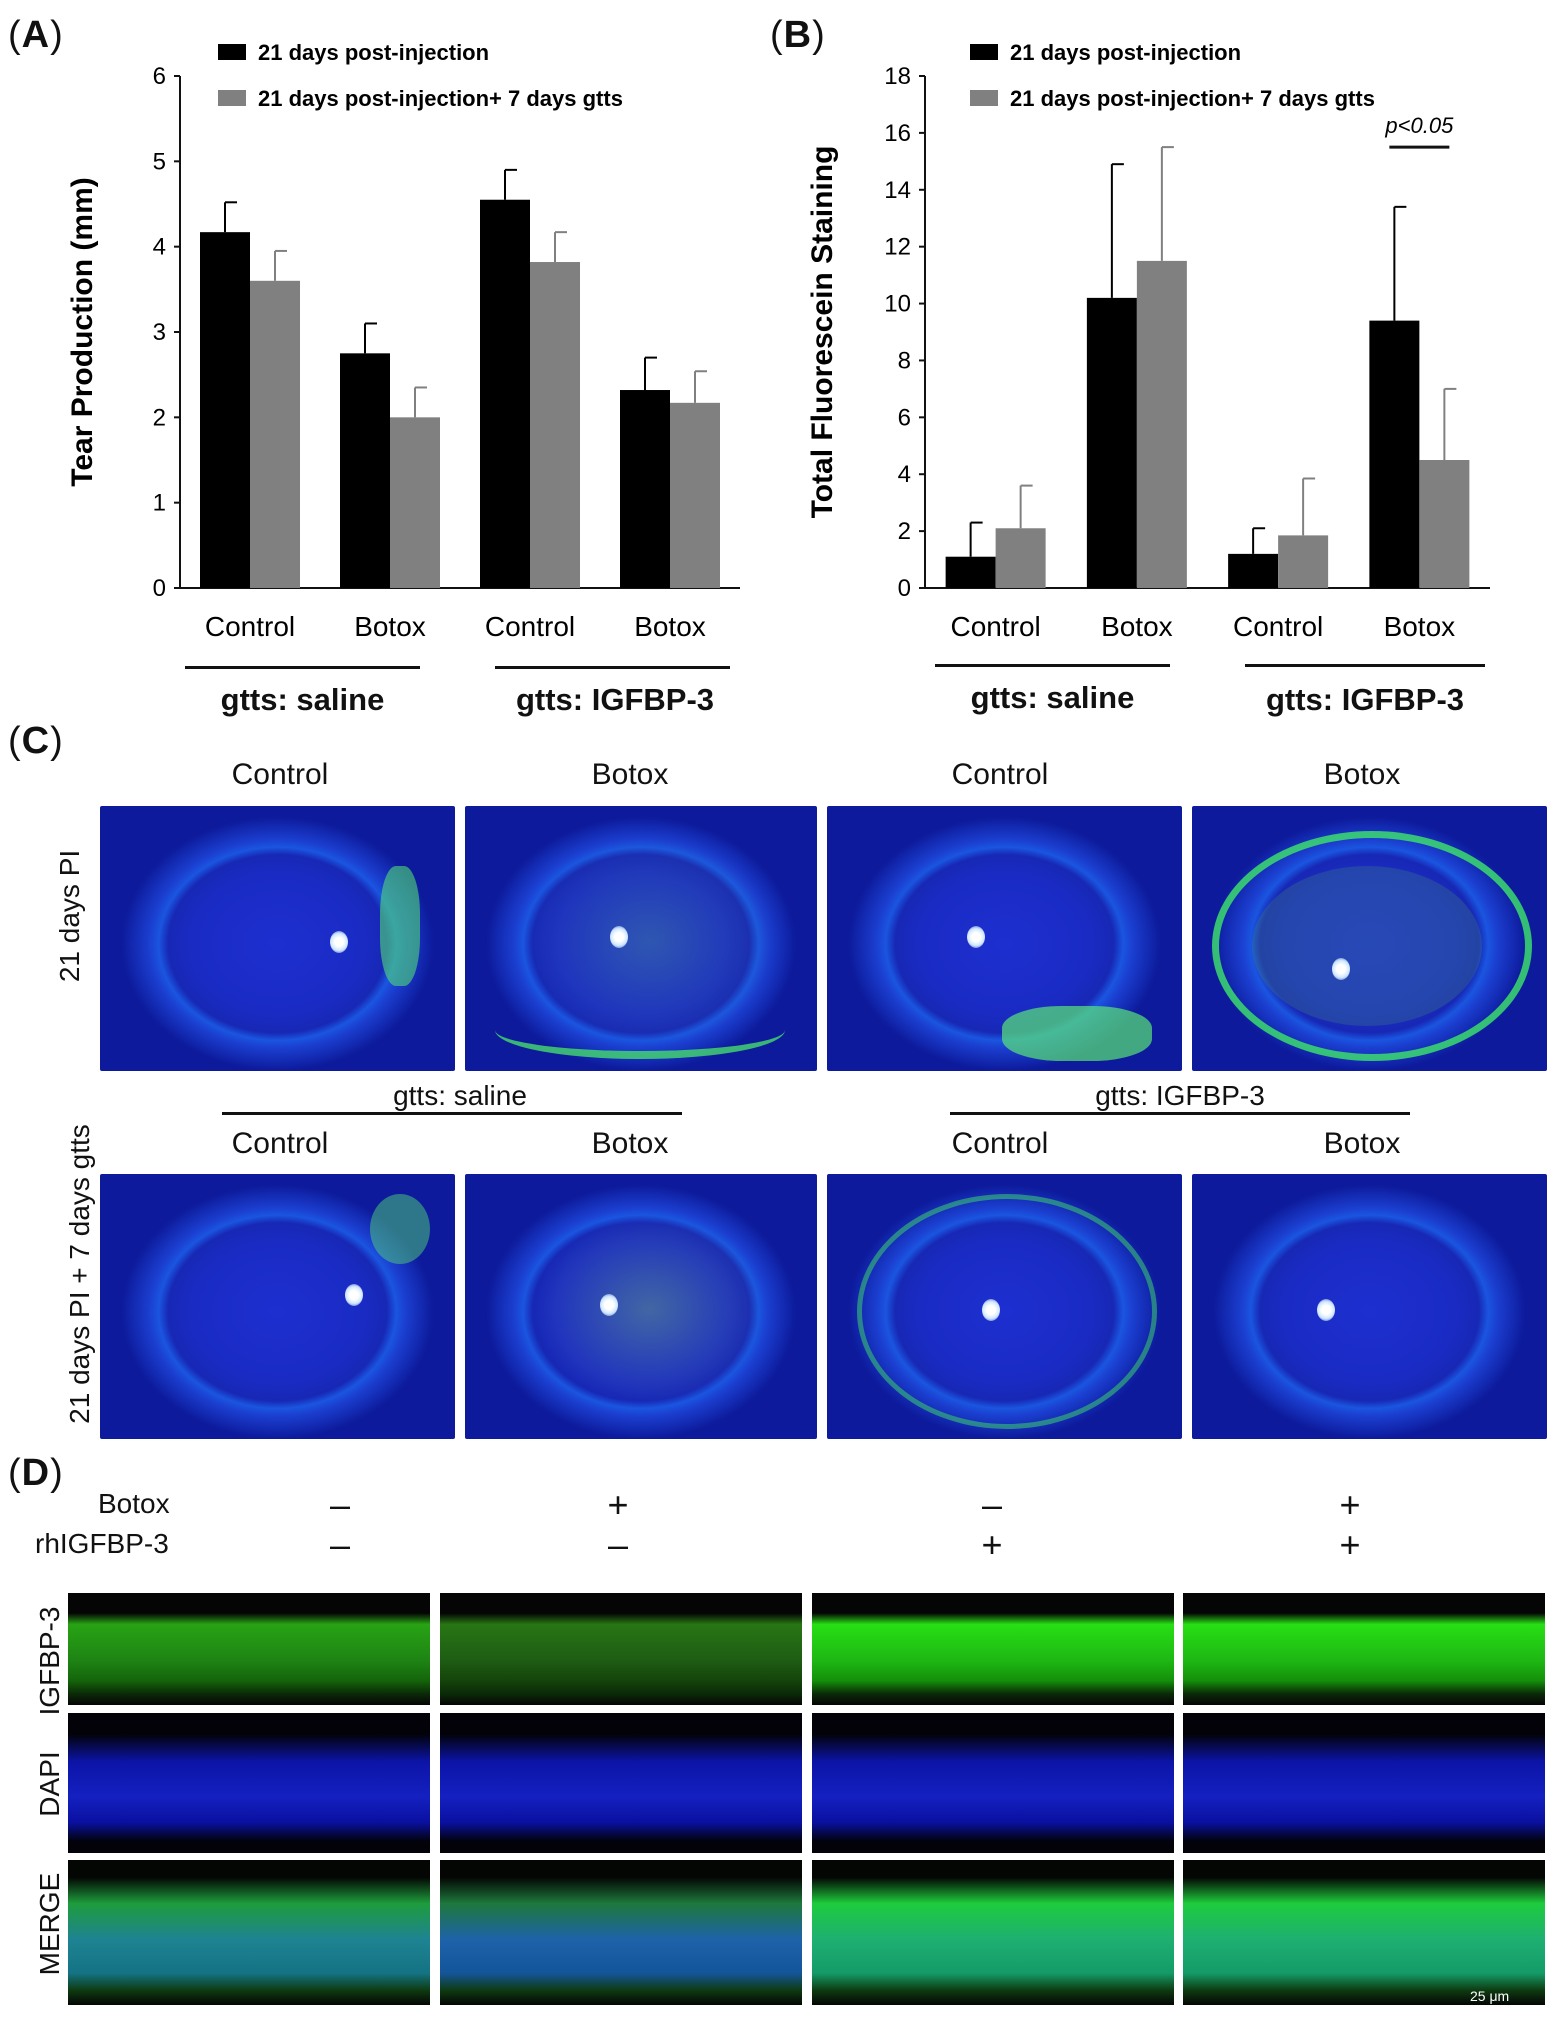 Image resolution: width=1566 pixels, height=2032 pixels. I want to click on chart-a-legend-label: 21 days post-injection, so click(373, 52).